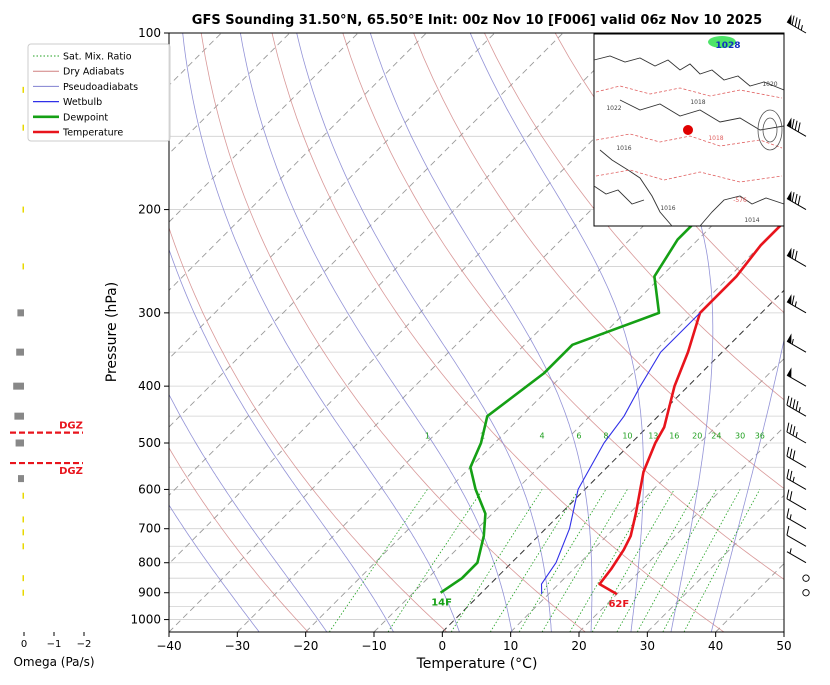  I want to click on inset-map-label: 1020, so click(769, 84).